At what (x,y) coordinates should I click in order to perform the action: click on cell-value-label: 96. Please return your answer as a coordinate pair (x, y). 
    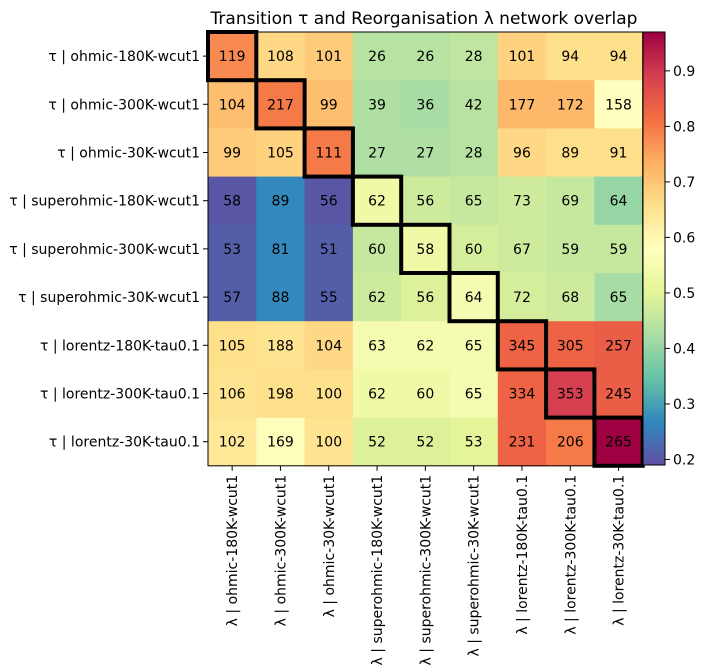
    Looking at the image, I should click on (522, 154).